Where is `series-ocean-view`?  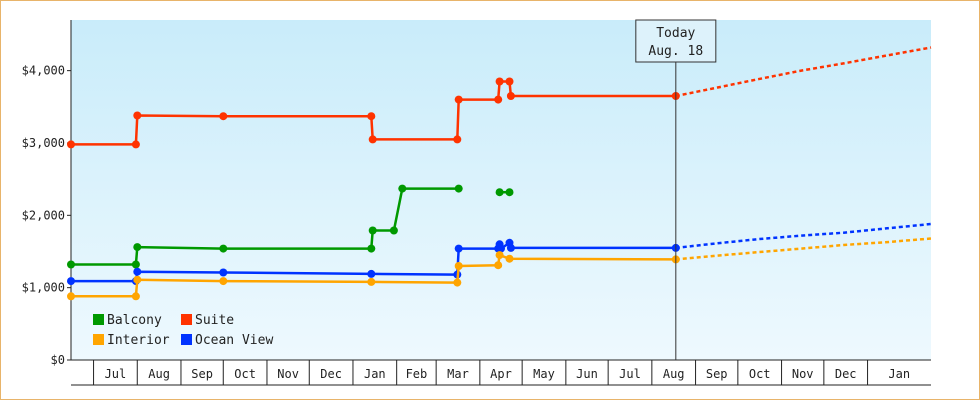
series-ocean-view is located at coordinates (499, 254).